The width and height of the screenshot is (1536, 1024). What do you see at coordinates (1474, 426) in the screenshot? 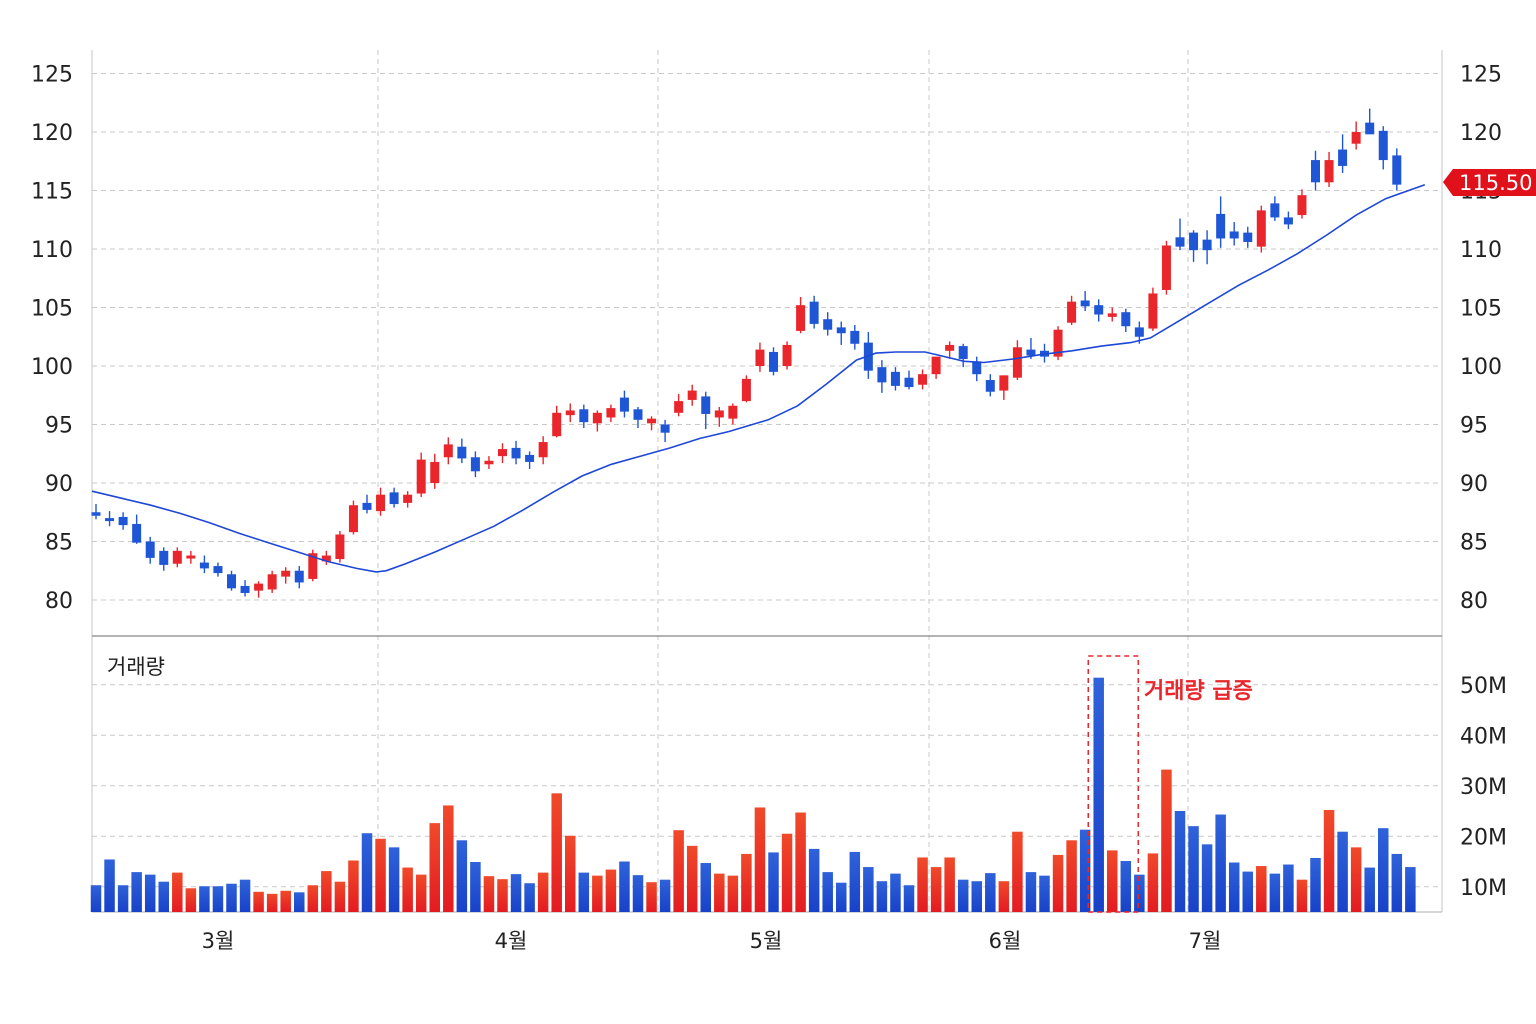
I see `price-tick-label: 95` at bounding box center [1474, 426].